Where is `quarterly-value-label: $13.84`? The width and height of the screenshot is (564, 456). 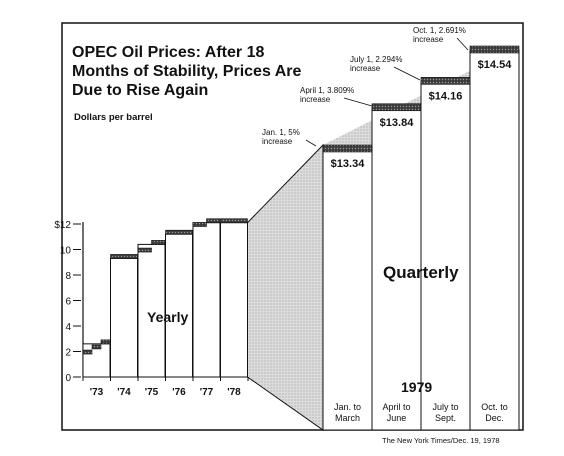 quarterly-value-label: $13.84 is located at coordinates (397, 123).